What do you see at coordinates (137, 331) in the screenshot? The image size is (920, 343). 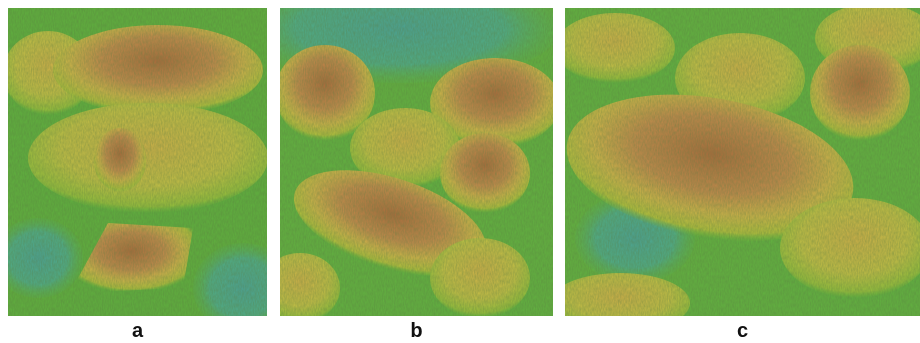 I see `panel-label: a` at bounding box center [137, 331].